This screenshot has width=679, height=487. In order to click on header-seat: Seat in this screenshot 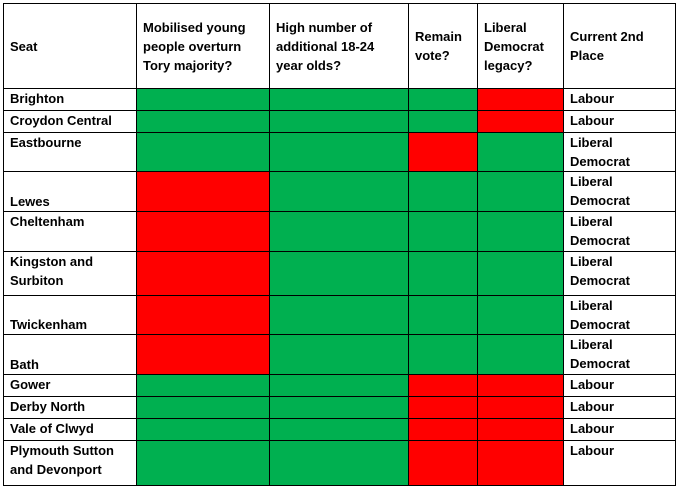, I will do `click(70, 46)`.